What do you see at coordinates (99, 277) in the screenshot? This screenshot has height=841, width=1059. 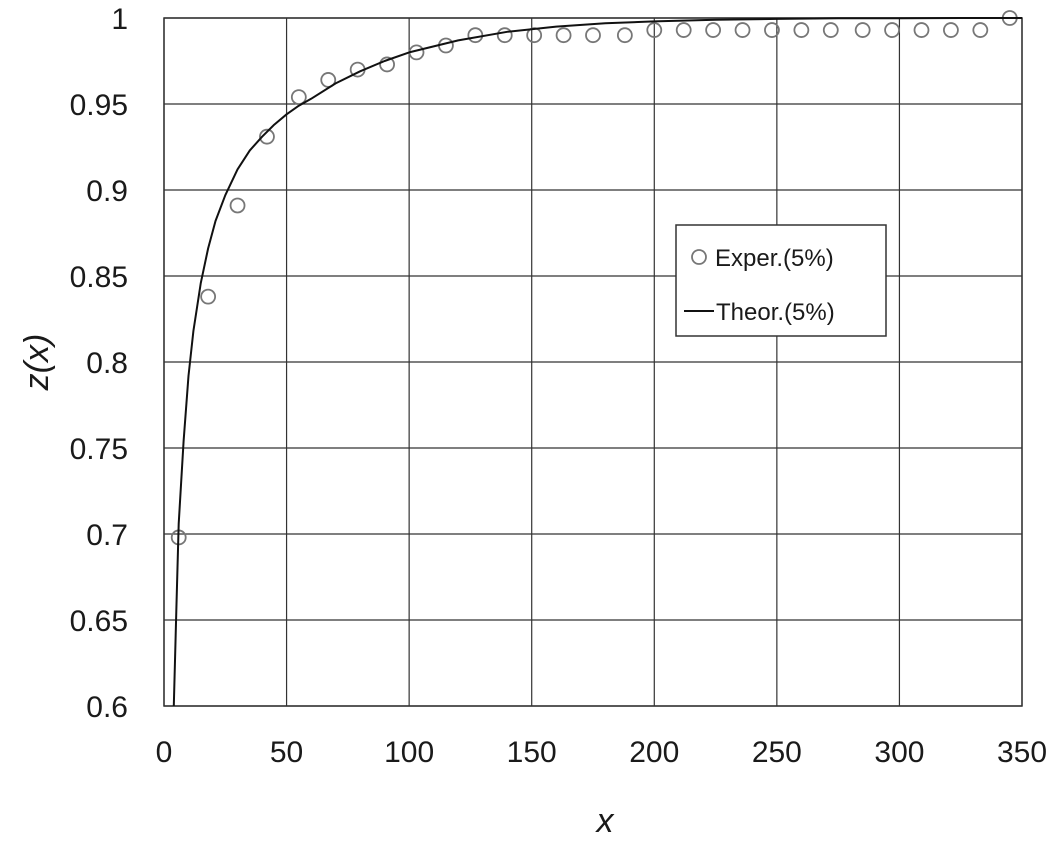 I see `y-tick-label: 0.85` at bounding box center [99, 277].